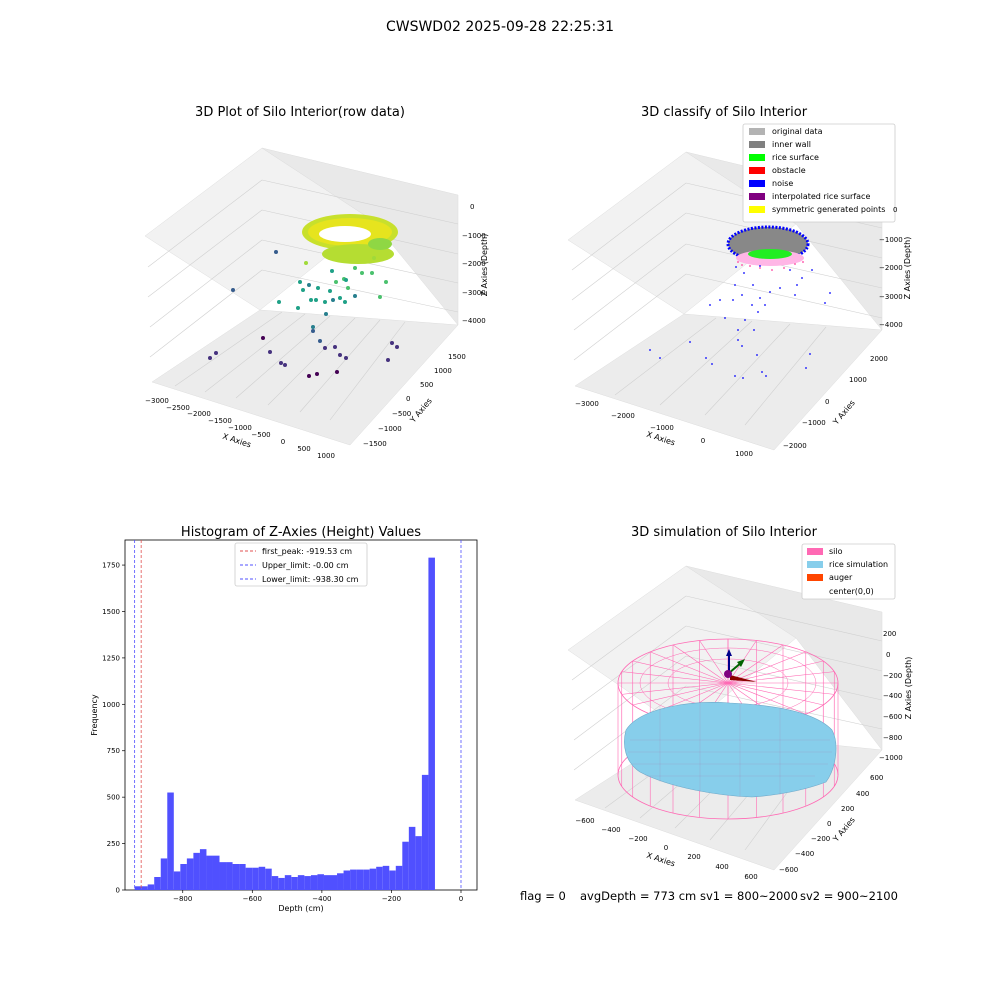  What do you see at coordinates (303, 314) in the screenshot?
I see `raw-points-group` at bounding box center [303, 314].